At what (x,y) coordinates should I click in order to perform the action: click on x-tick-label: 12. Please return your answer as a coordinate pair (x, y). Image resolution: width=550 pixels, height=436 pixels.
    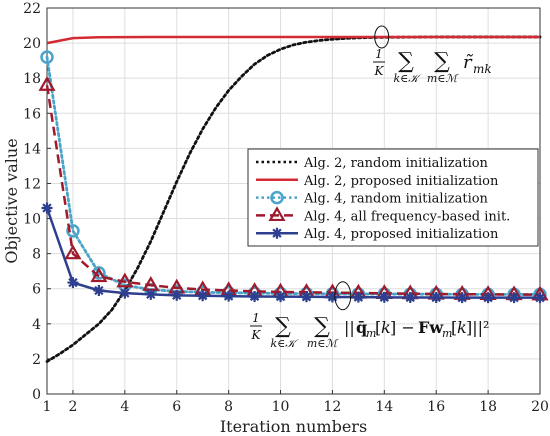
    Looking at the image, I should click on (333, 407).